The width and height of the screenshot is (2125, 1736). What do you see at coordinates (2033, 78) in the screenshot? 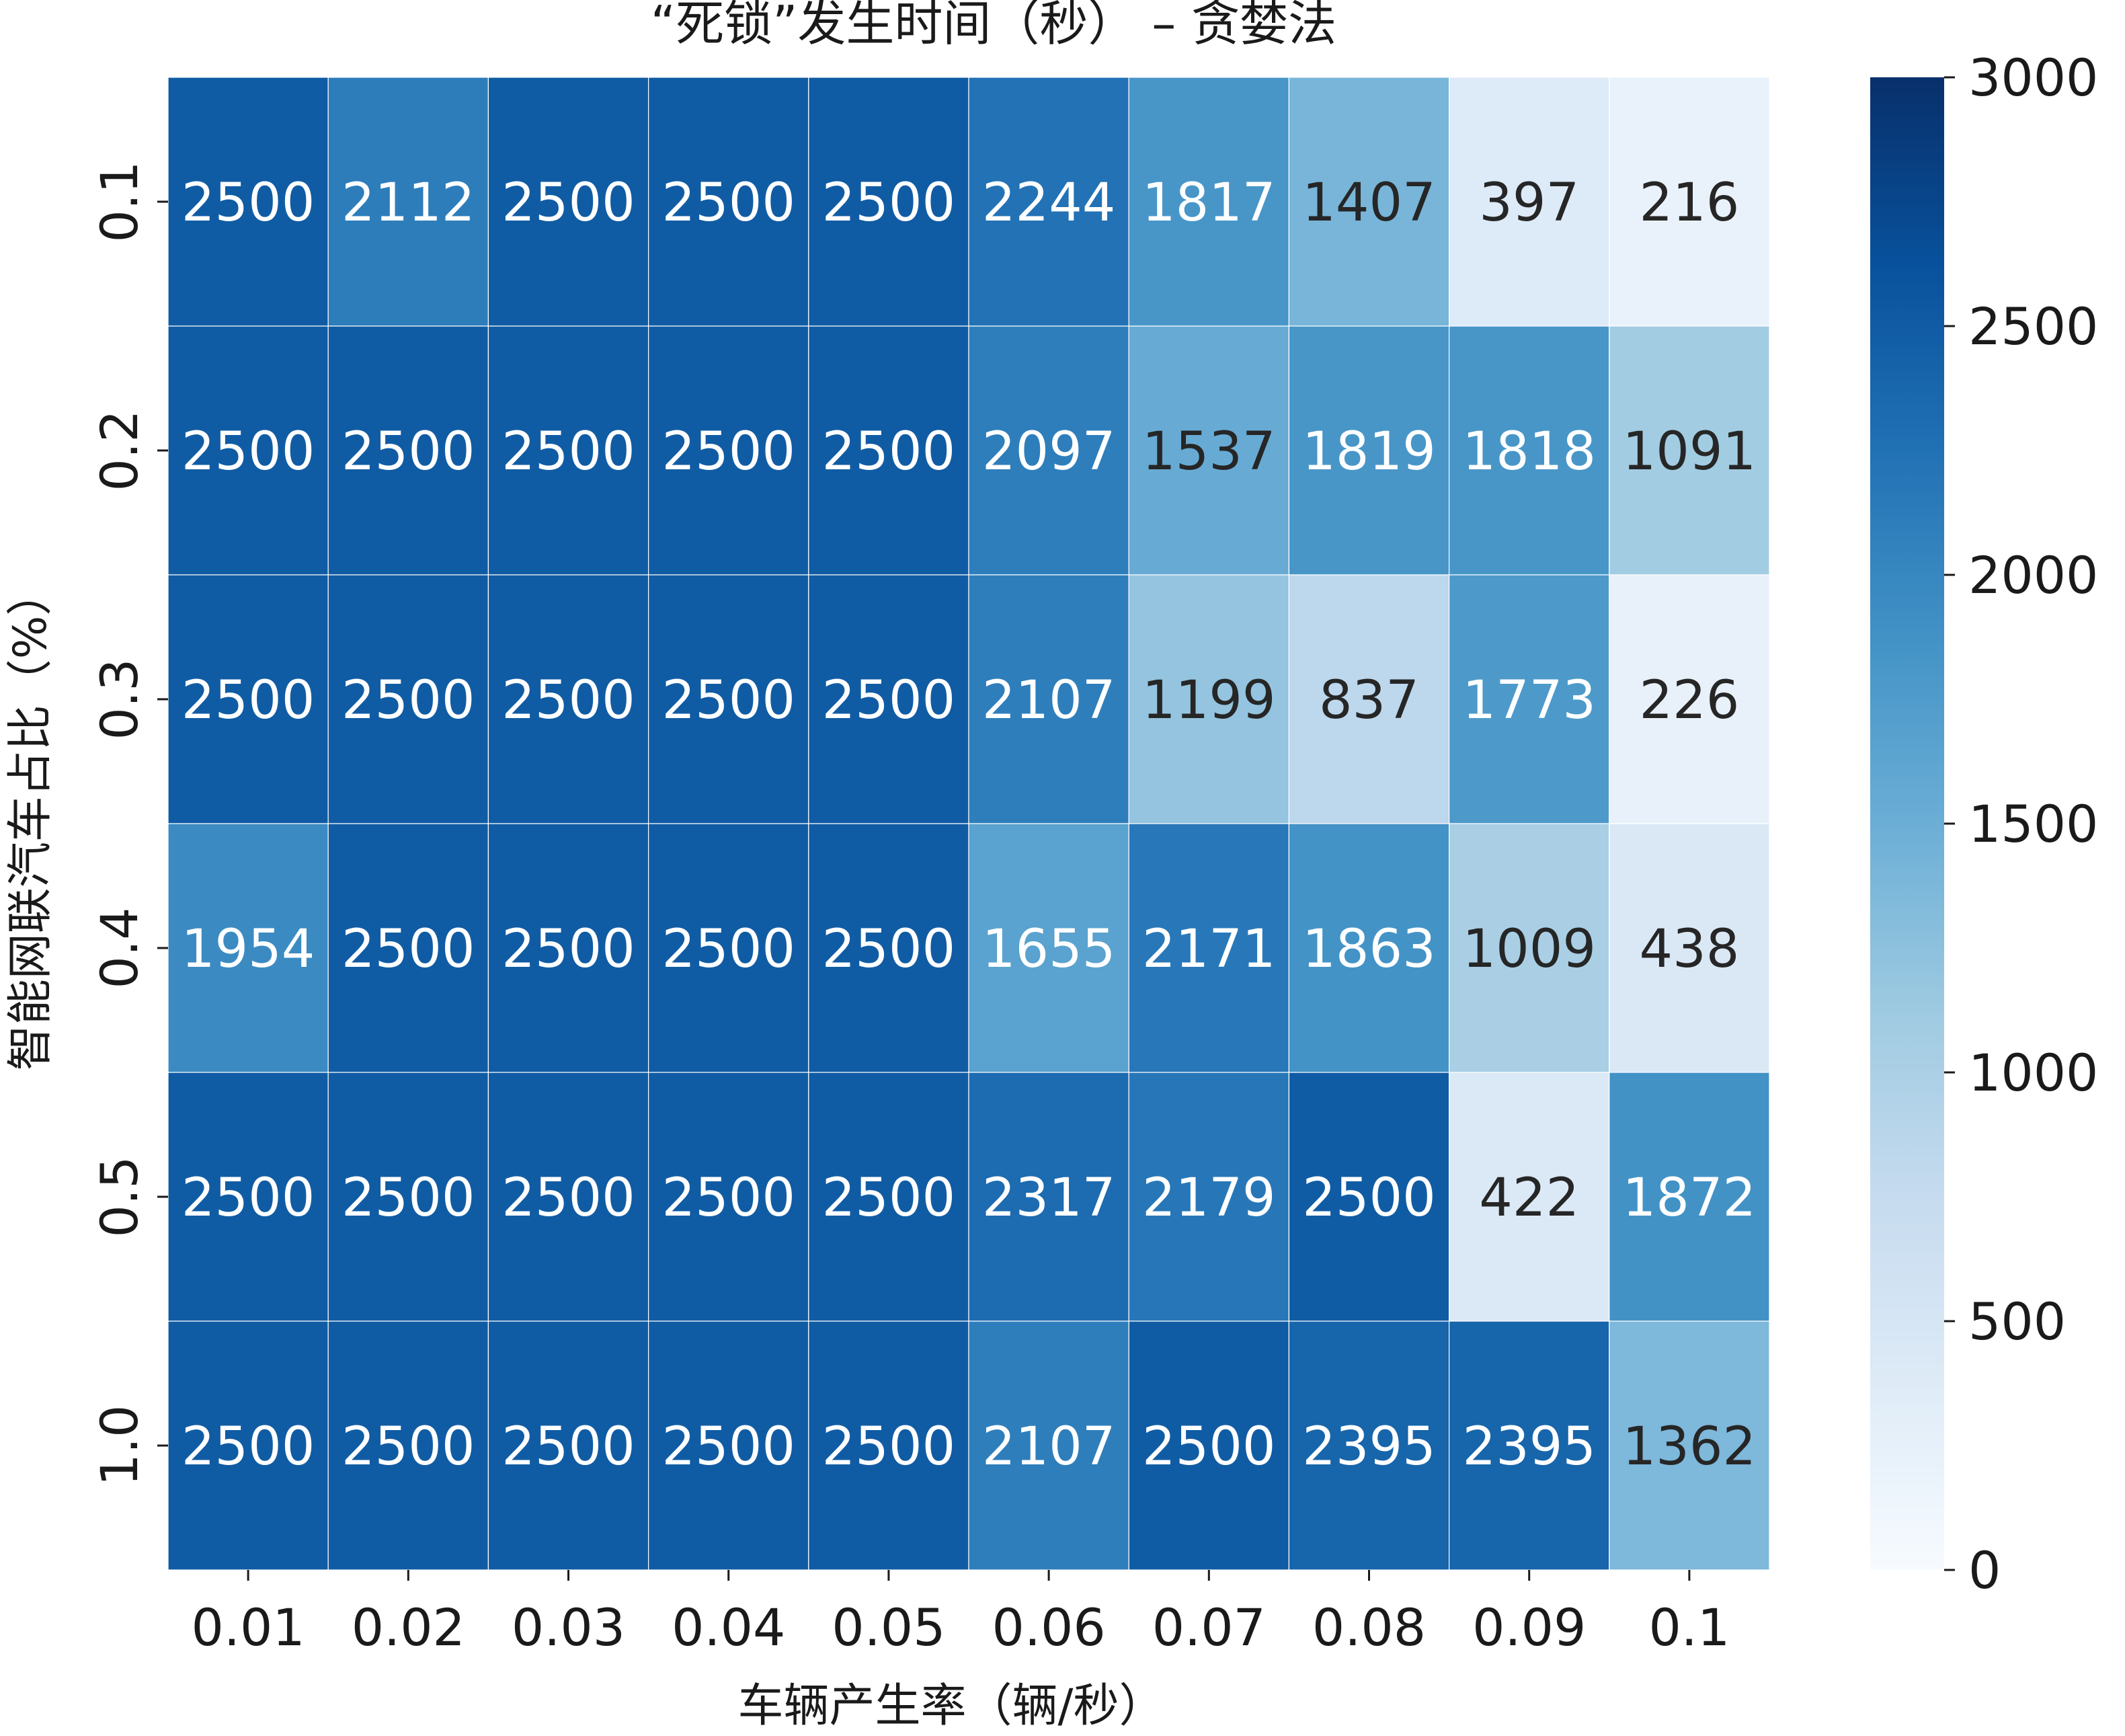
I see `colorbar-tick-label: 3000` at bounding box center [2033, 78].